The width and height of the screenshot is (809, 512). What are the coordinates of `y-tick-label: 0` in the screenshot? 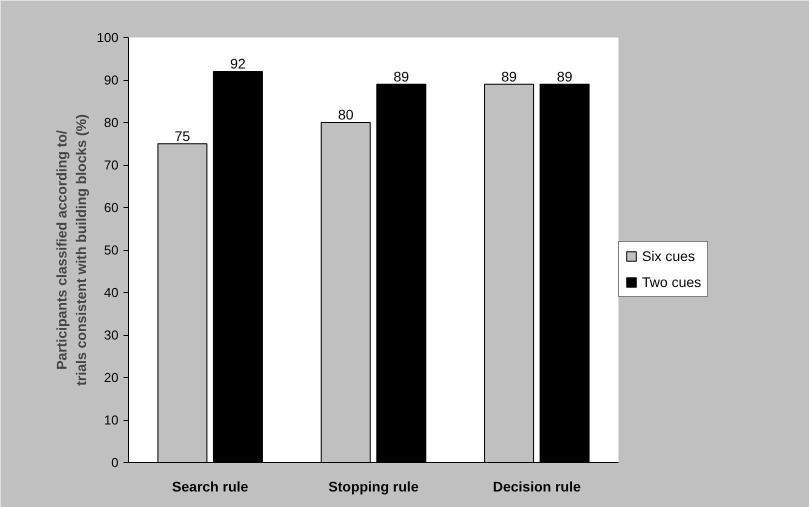 It's located at (115, 462).